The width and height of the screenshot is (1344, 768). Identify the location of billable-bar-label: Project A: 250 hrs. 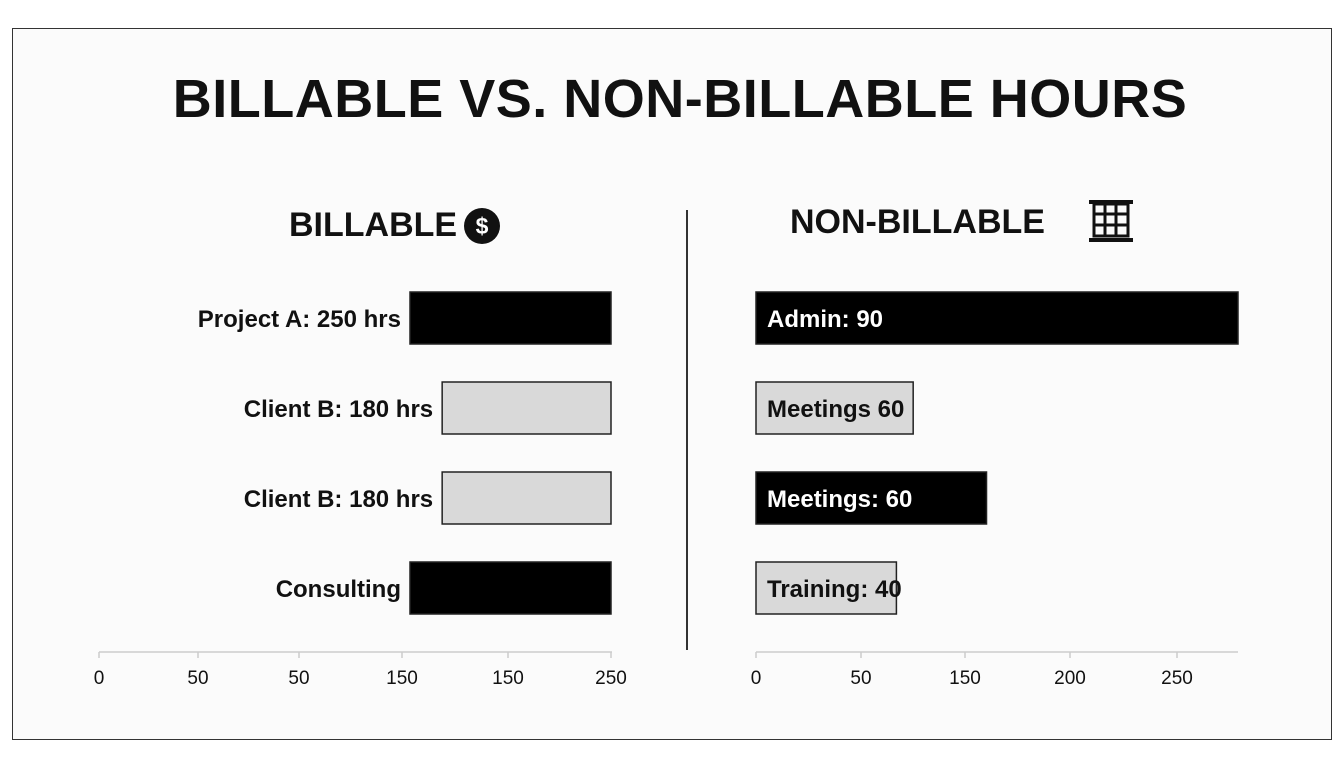
(299, 319).